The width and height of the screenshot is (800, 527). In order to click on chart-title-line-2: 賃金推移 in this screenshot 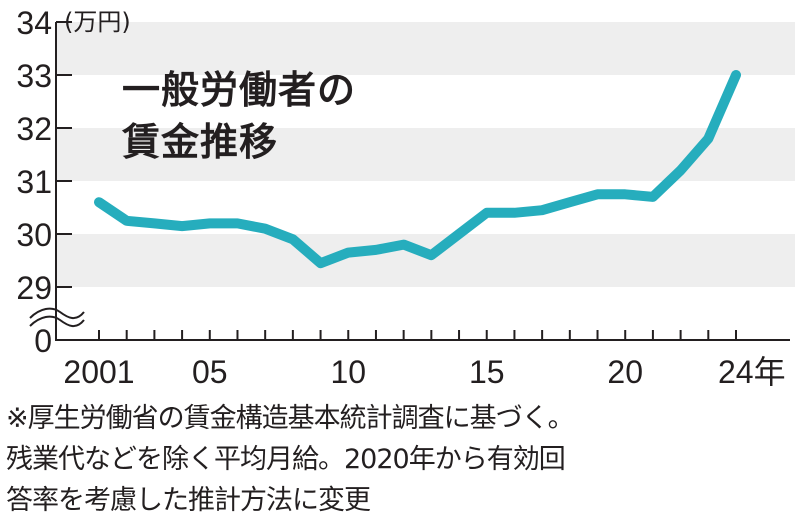, I will do `click(200, 142)`.